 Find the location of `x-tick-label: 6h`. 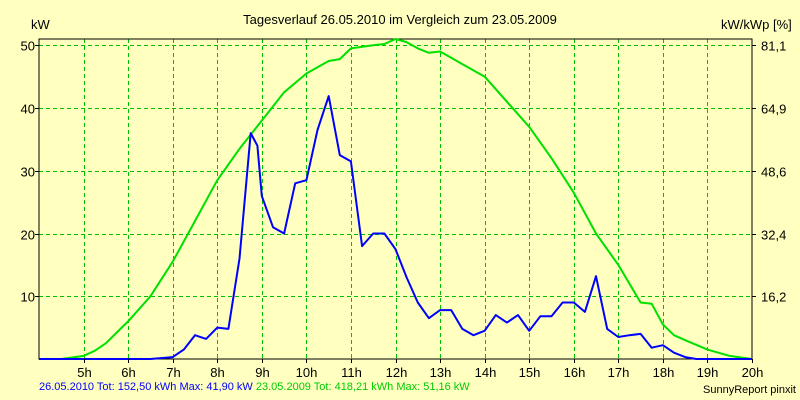

x-tick-label: 6h is located at coordinates (128, 372).